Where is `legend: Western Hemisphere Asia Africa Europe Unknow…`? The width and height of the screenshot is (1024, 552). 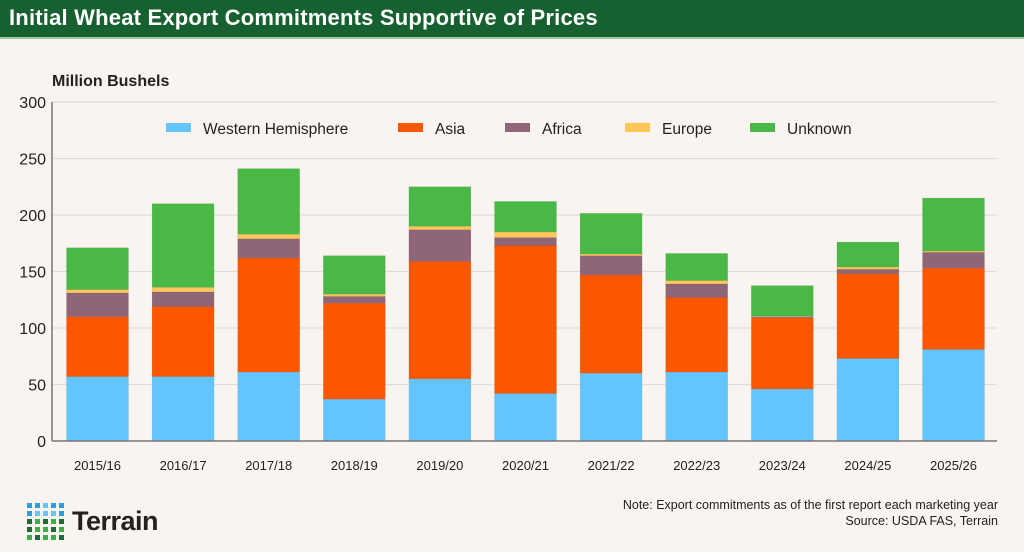 legend: Western Hemisphere Asia Africa Europe Unknow… is located at coordinates (509, 129).